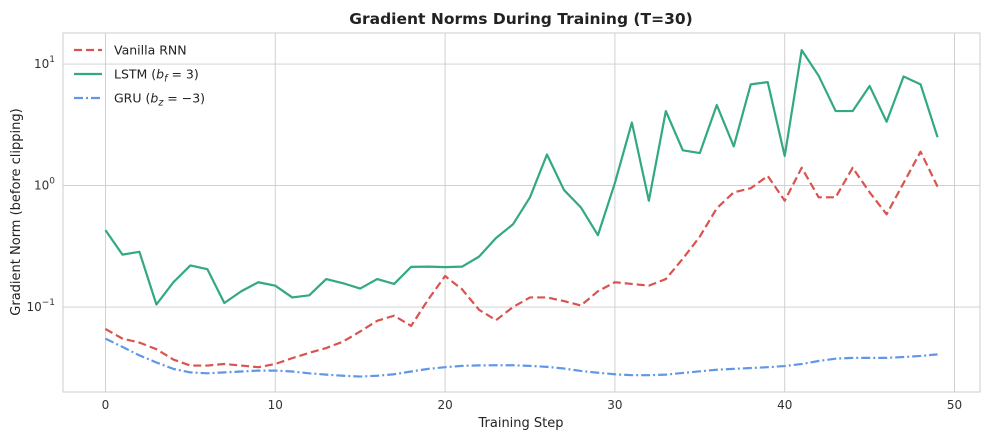 The height and width of the screenshot is (440, 989). I want to click on x-tick-label: 30, so click(614, 405).